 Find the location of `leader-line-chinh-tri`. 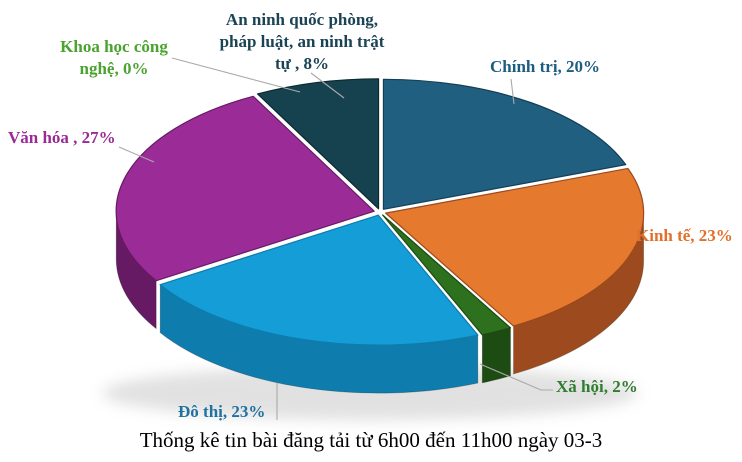

leader-line-chinh-tri is located at coordinates (512, 91).